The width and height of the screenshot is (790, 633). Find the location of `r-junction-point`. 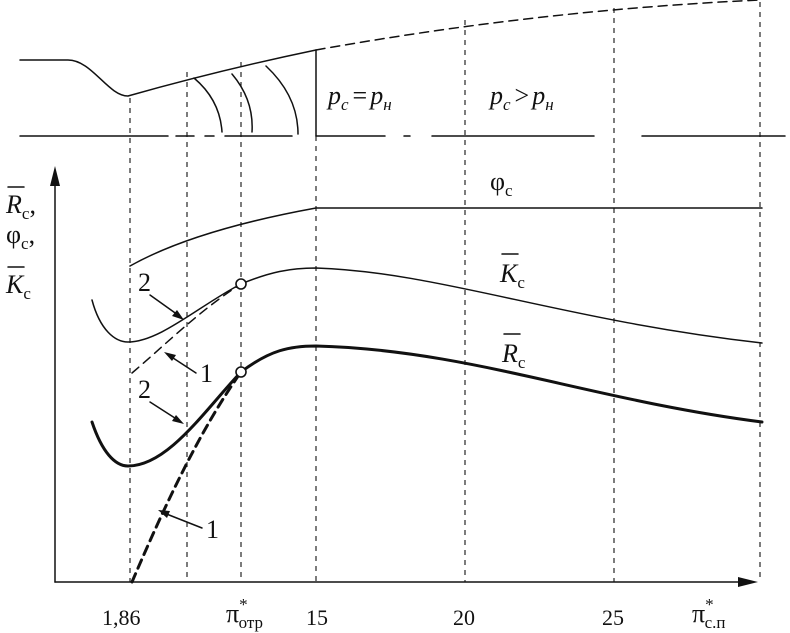

r-junction-point is located at coordinates (241, 372).